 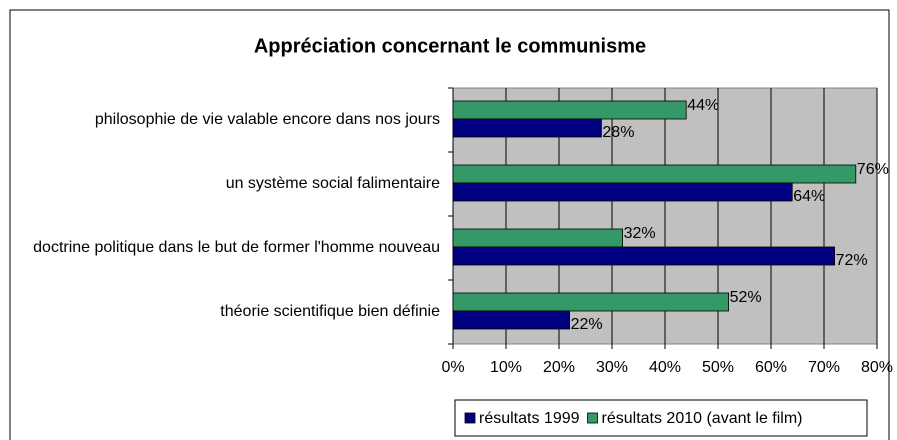 What do you see at coordinates (332, 183) in the screenshot?
I see `y-tick-label: un système social falimentaire` at bounding box center [332, 183].